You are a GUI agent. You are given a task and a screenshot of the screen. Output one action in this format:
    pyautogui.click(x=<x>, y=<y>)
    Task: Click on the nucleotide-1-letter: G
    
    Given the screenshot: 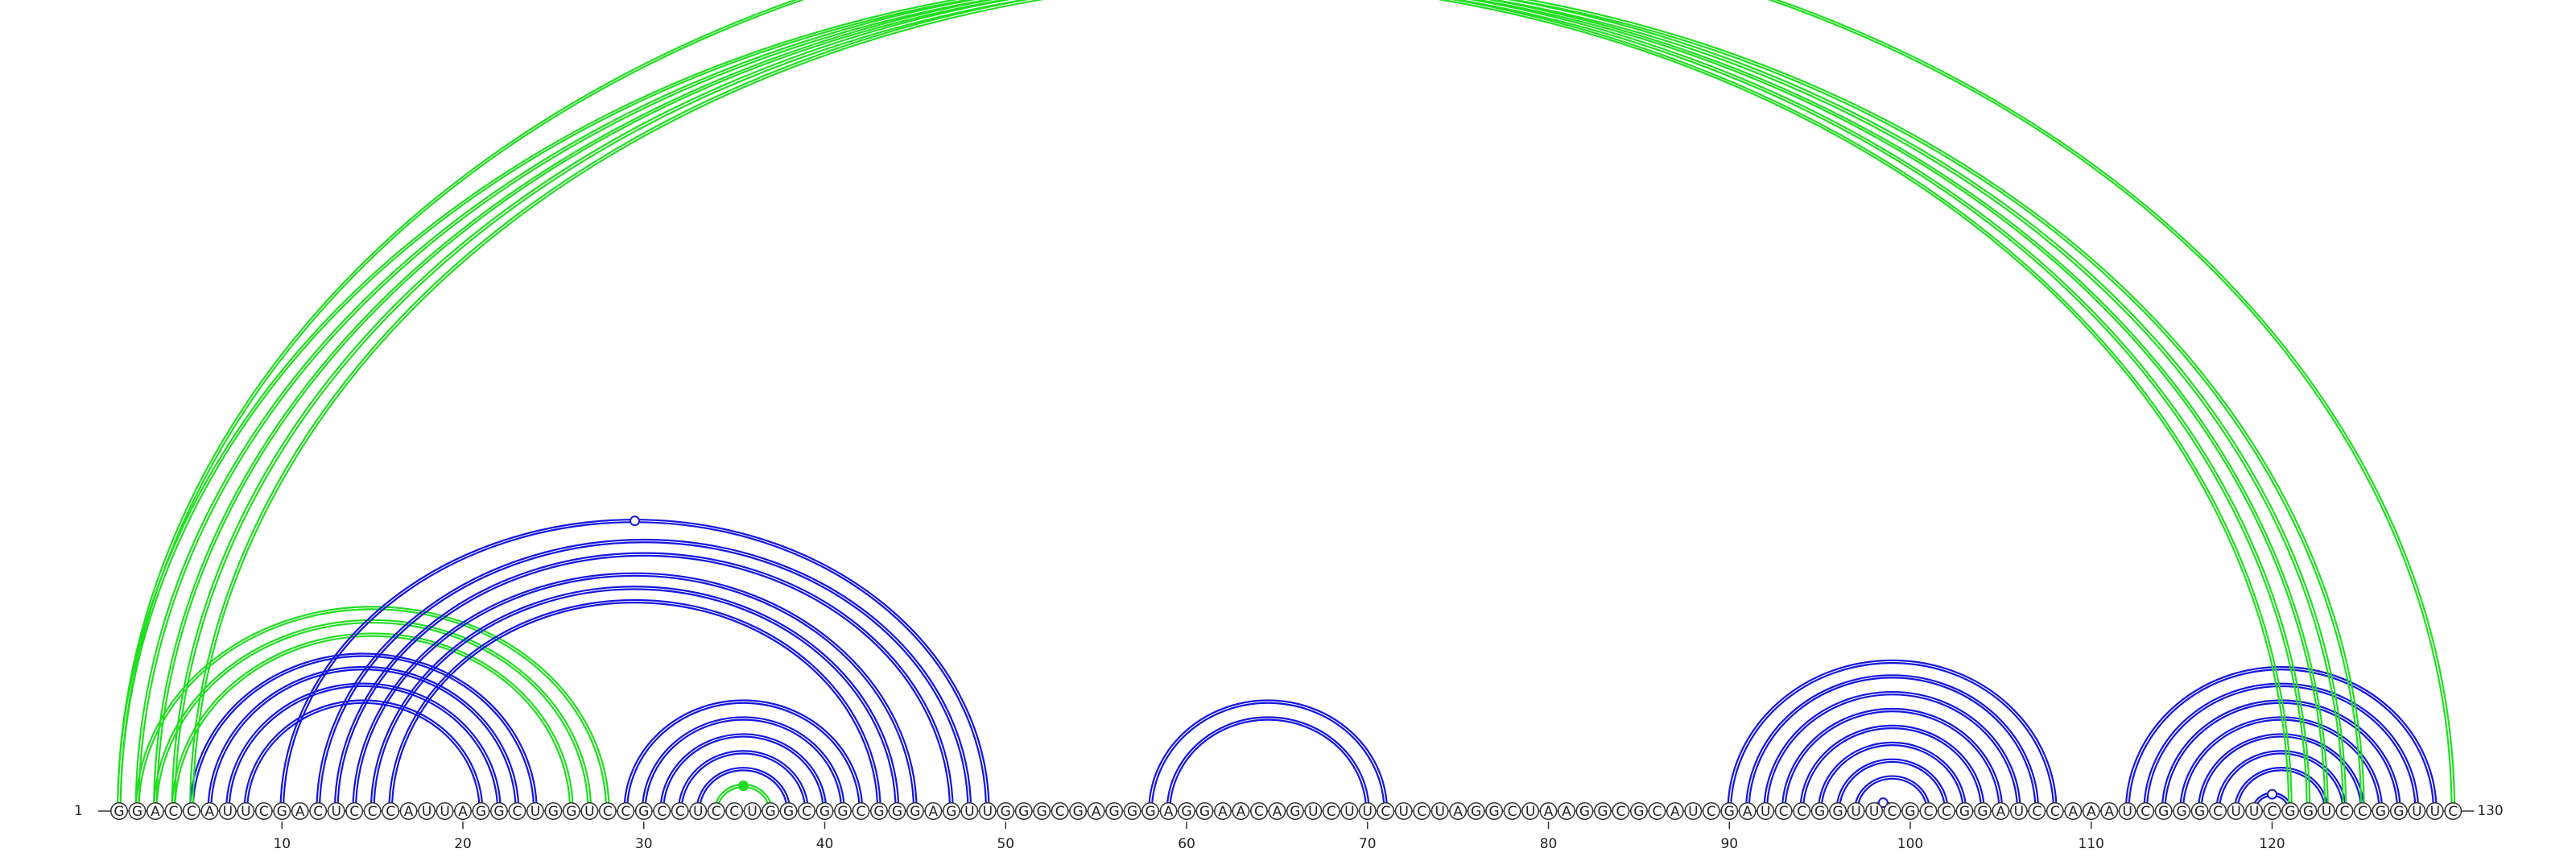 What is the action you would take?
    pyautogui.click(x=119, y=812)
    